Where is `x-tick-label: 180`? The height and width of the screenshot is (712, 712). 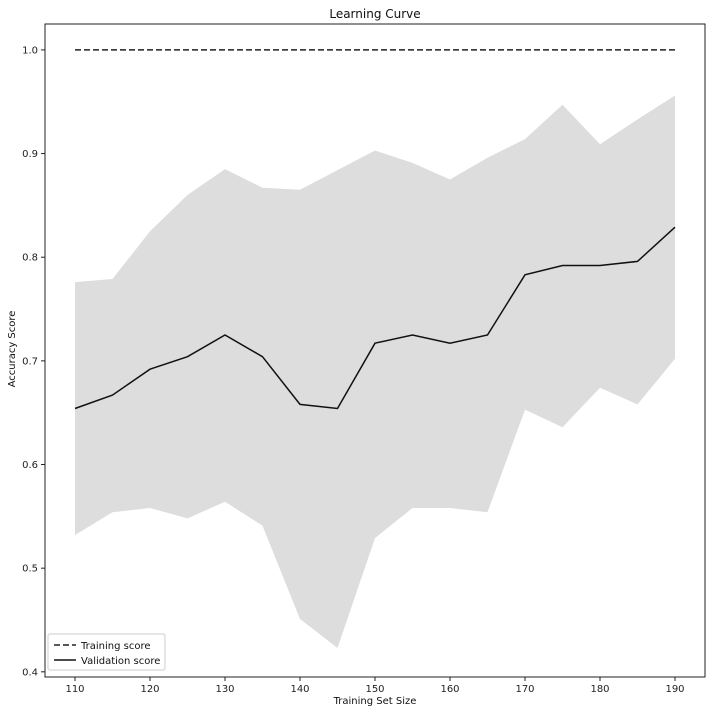 x-tick-label: 180 is located at coordinates (599, 689).